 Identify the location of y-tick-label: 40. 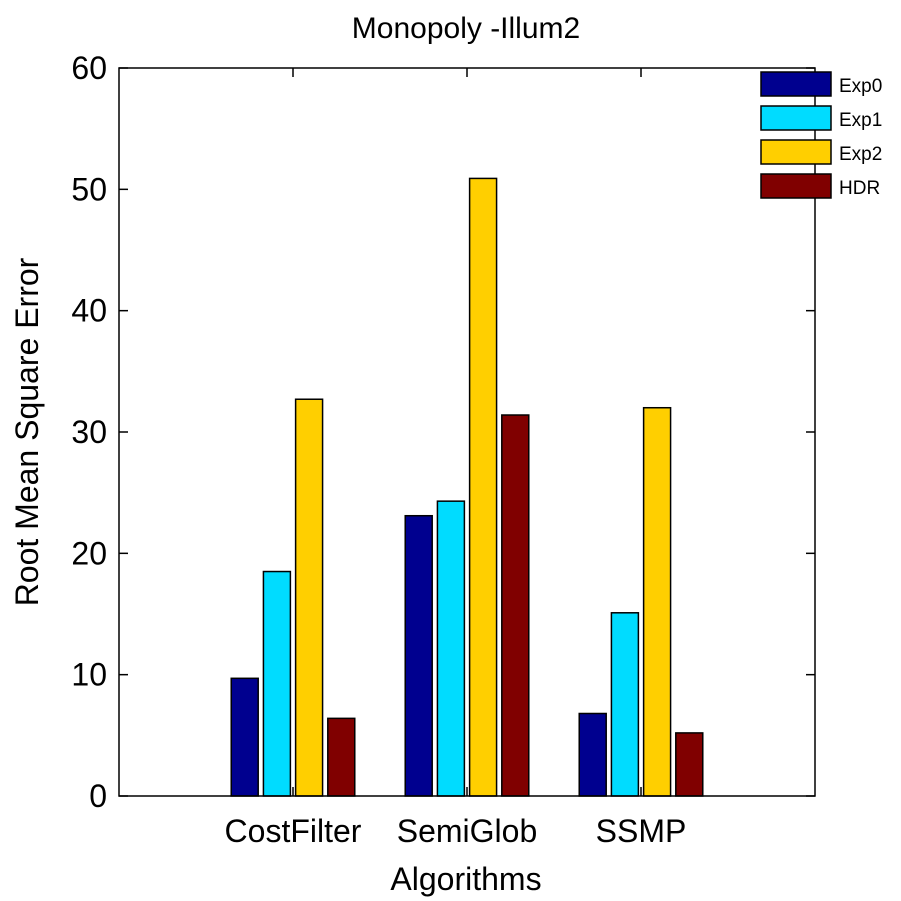
(89, 311).